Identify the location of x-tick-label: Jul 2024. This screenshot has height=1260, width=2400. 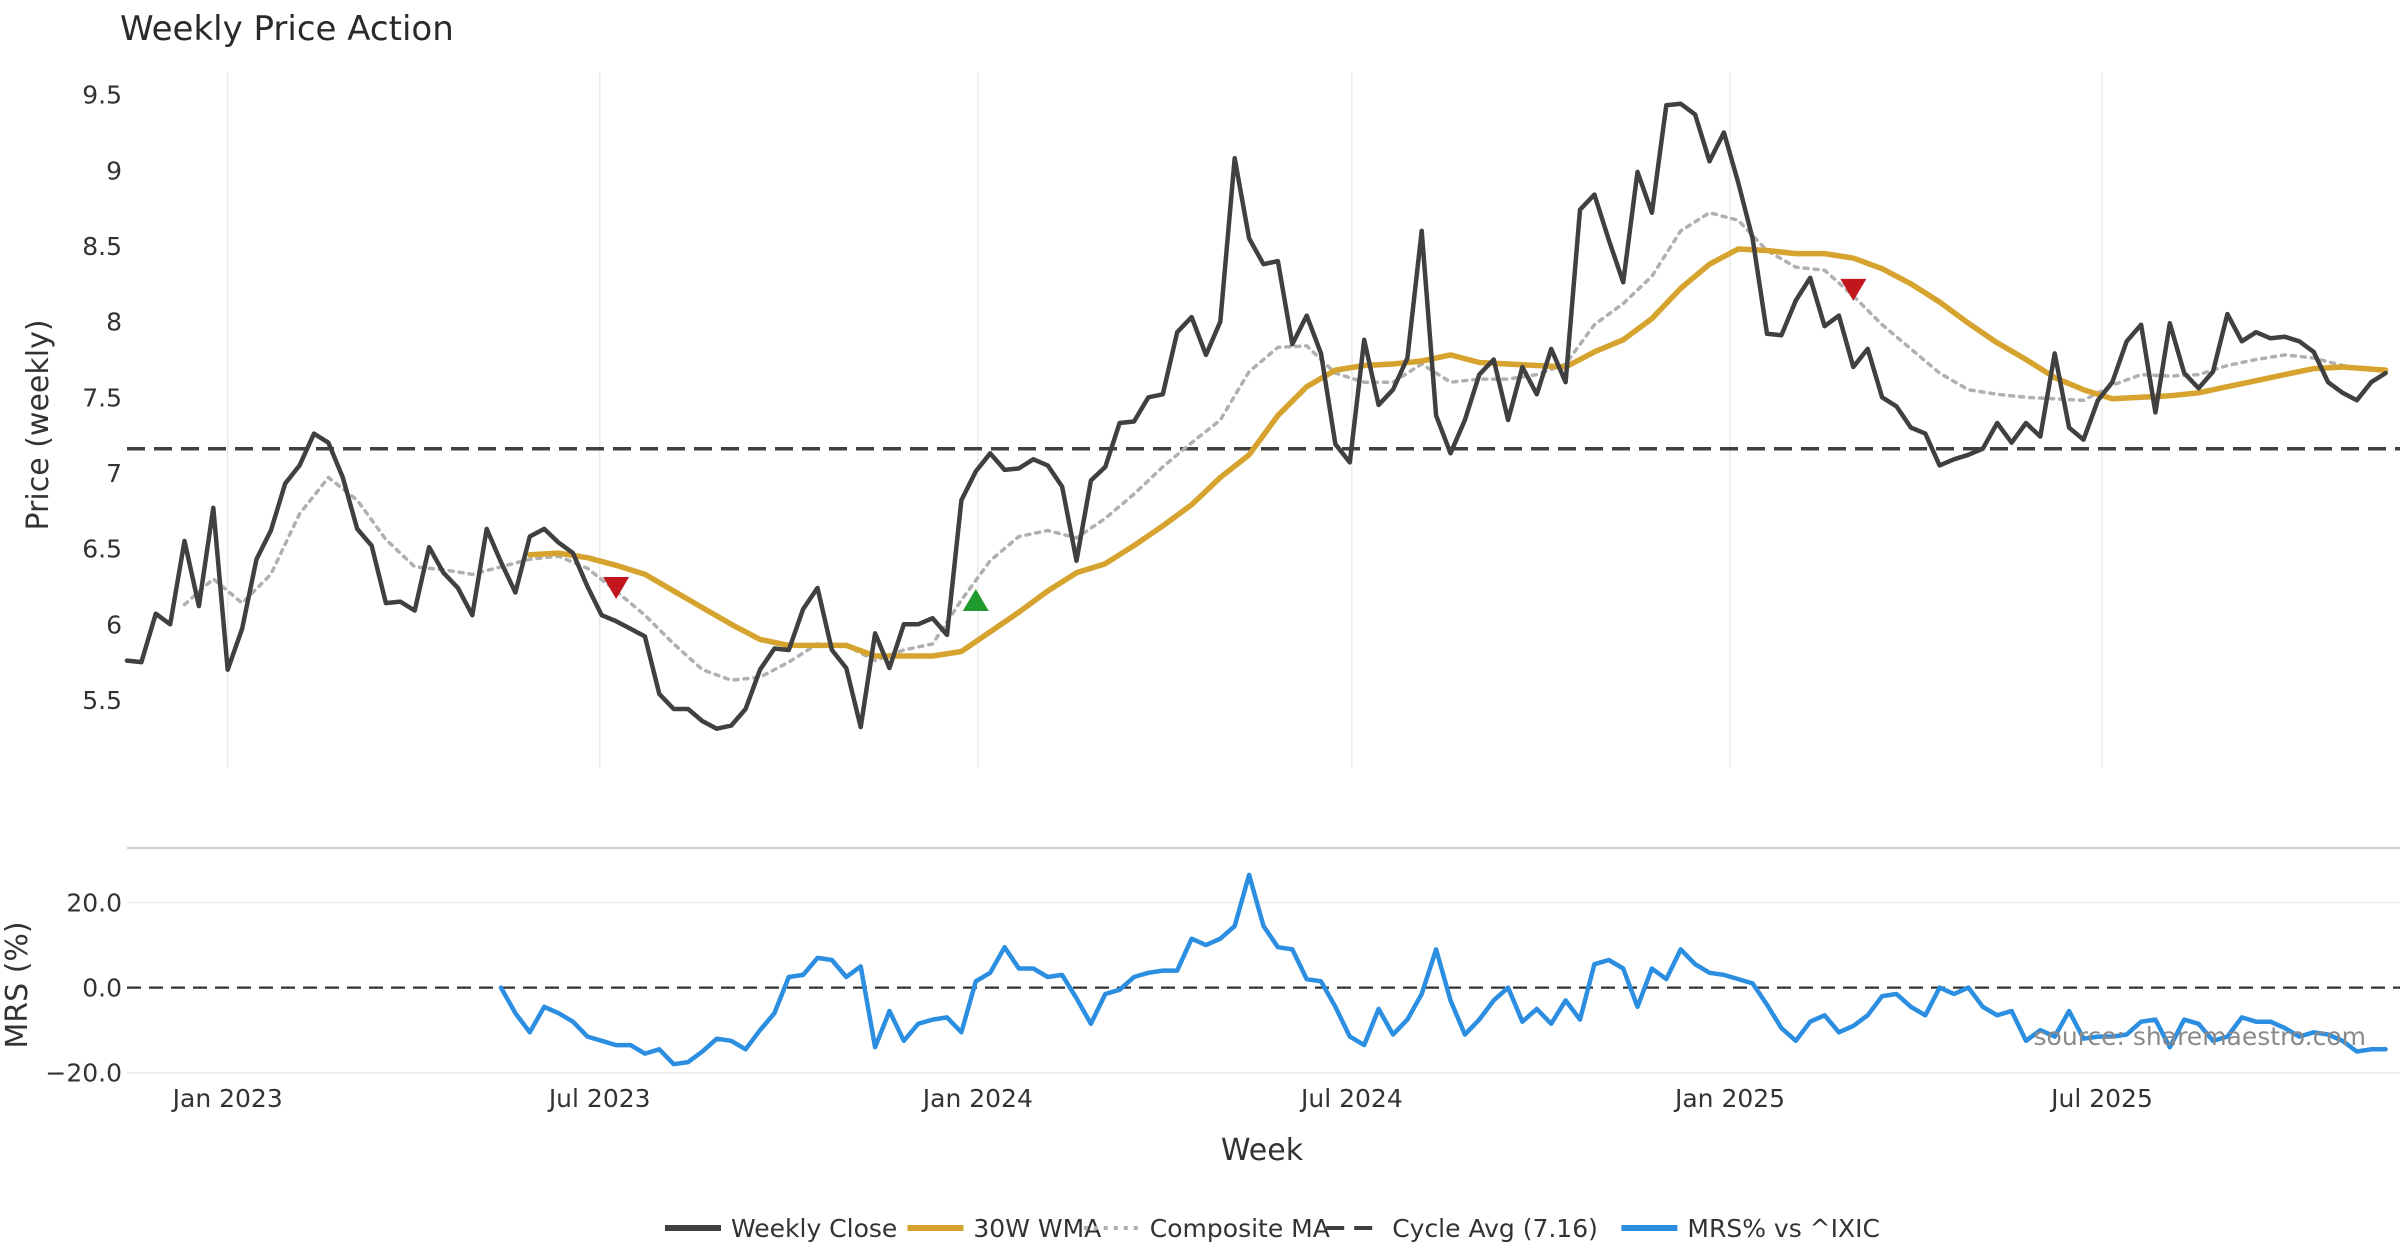
(1351, 1098).